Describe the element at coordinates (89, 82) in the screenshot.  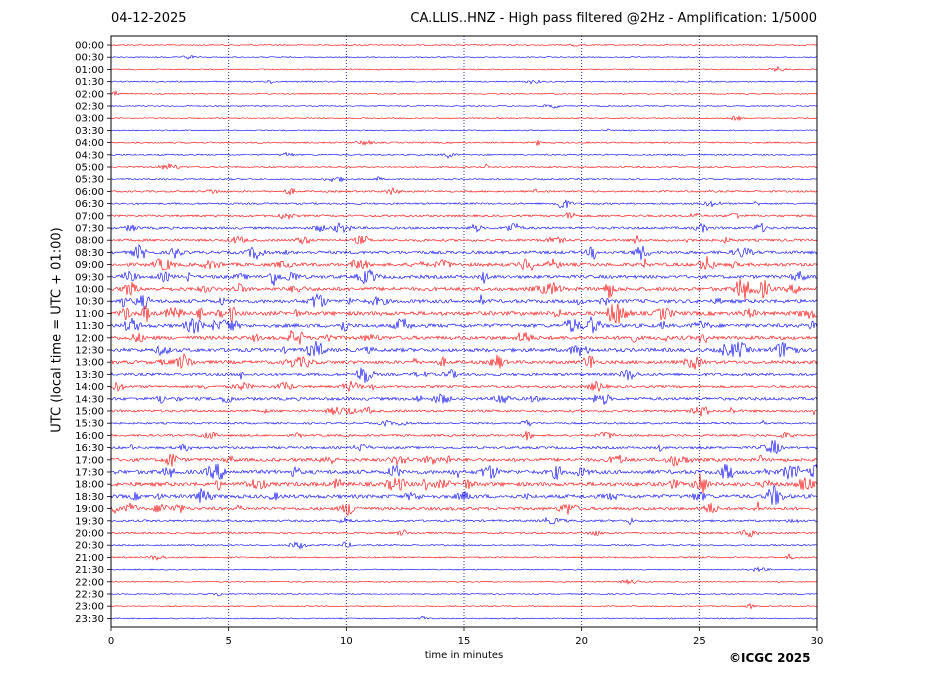
I see `y-tick-label: 01:30` at that location.